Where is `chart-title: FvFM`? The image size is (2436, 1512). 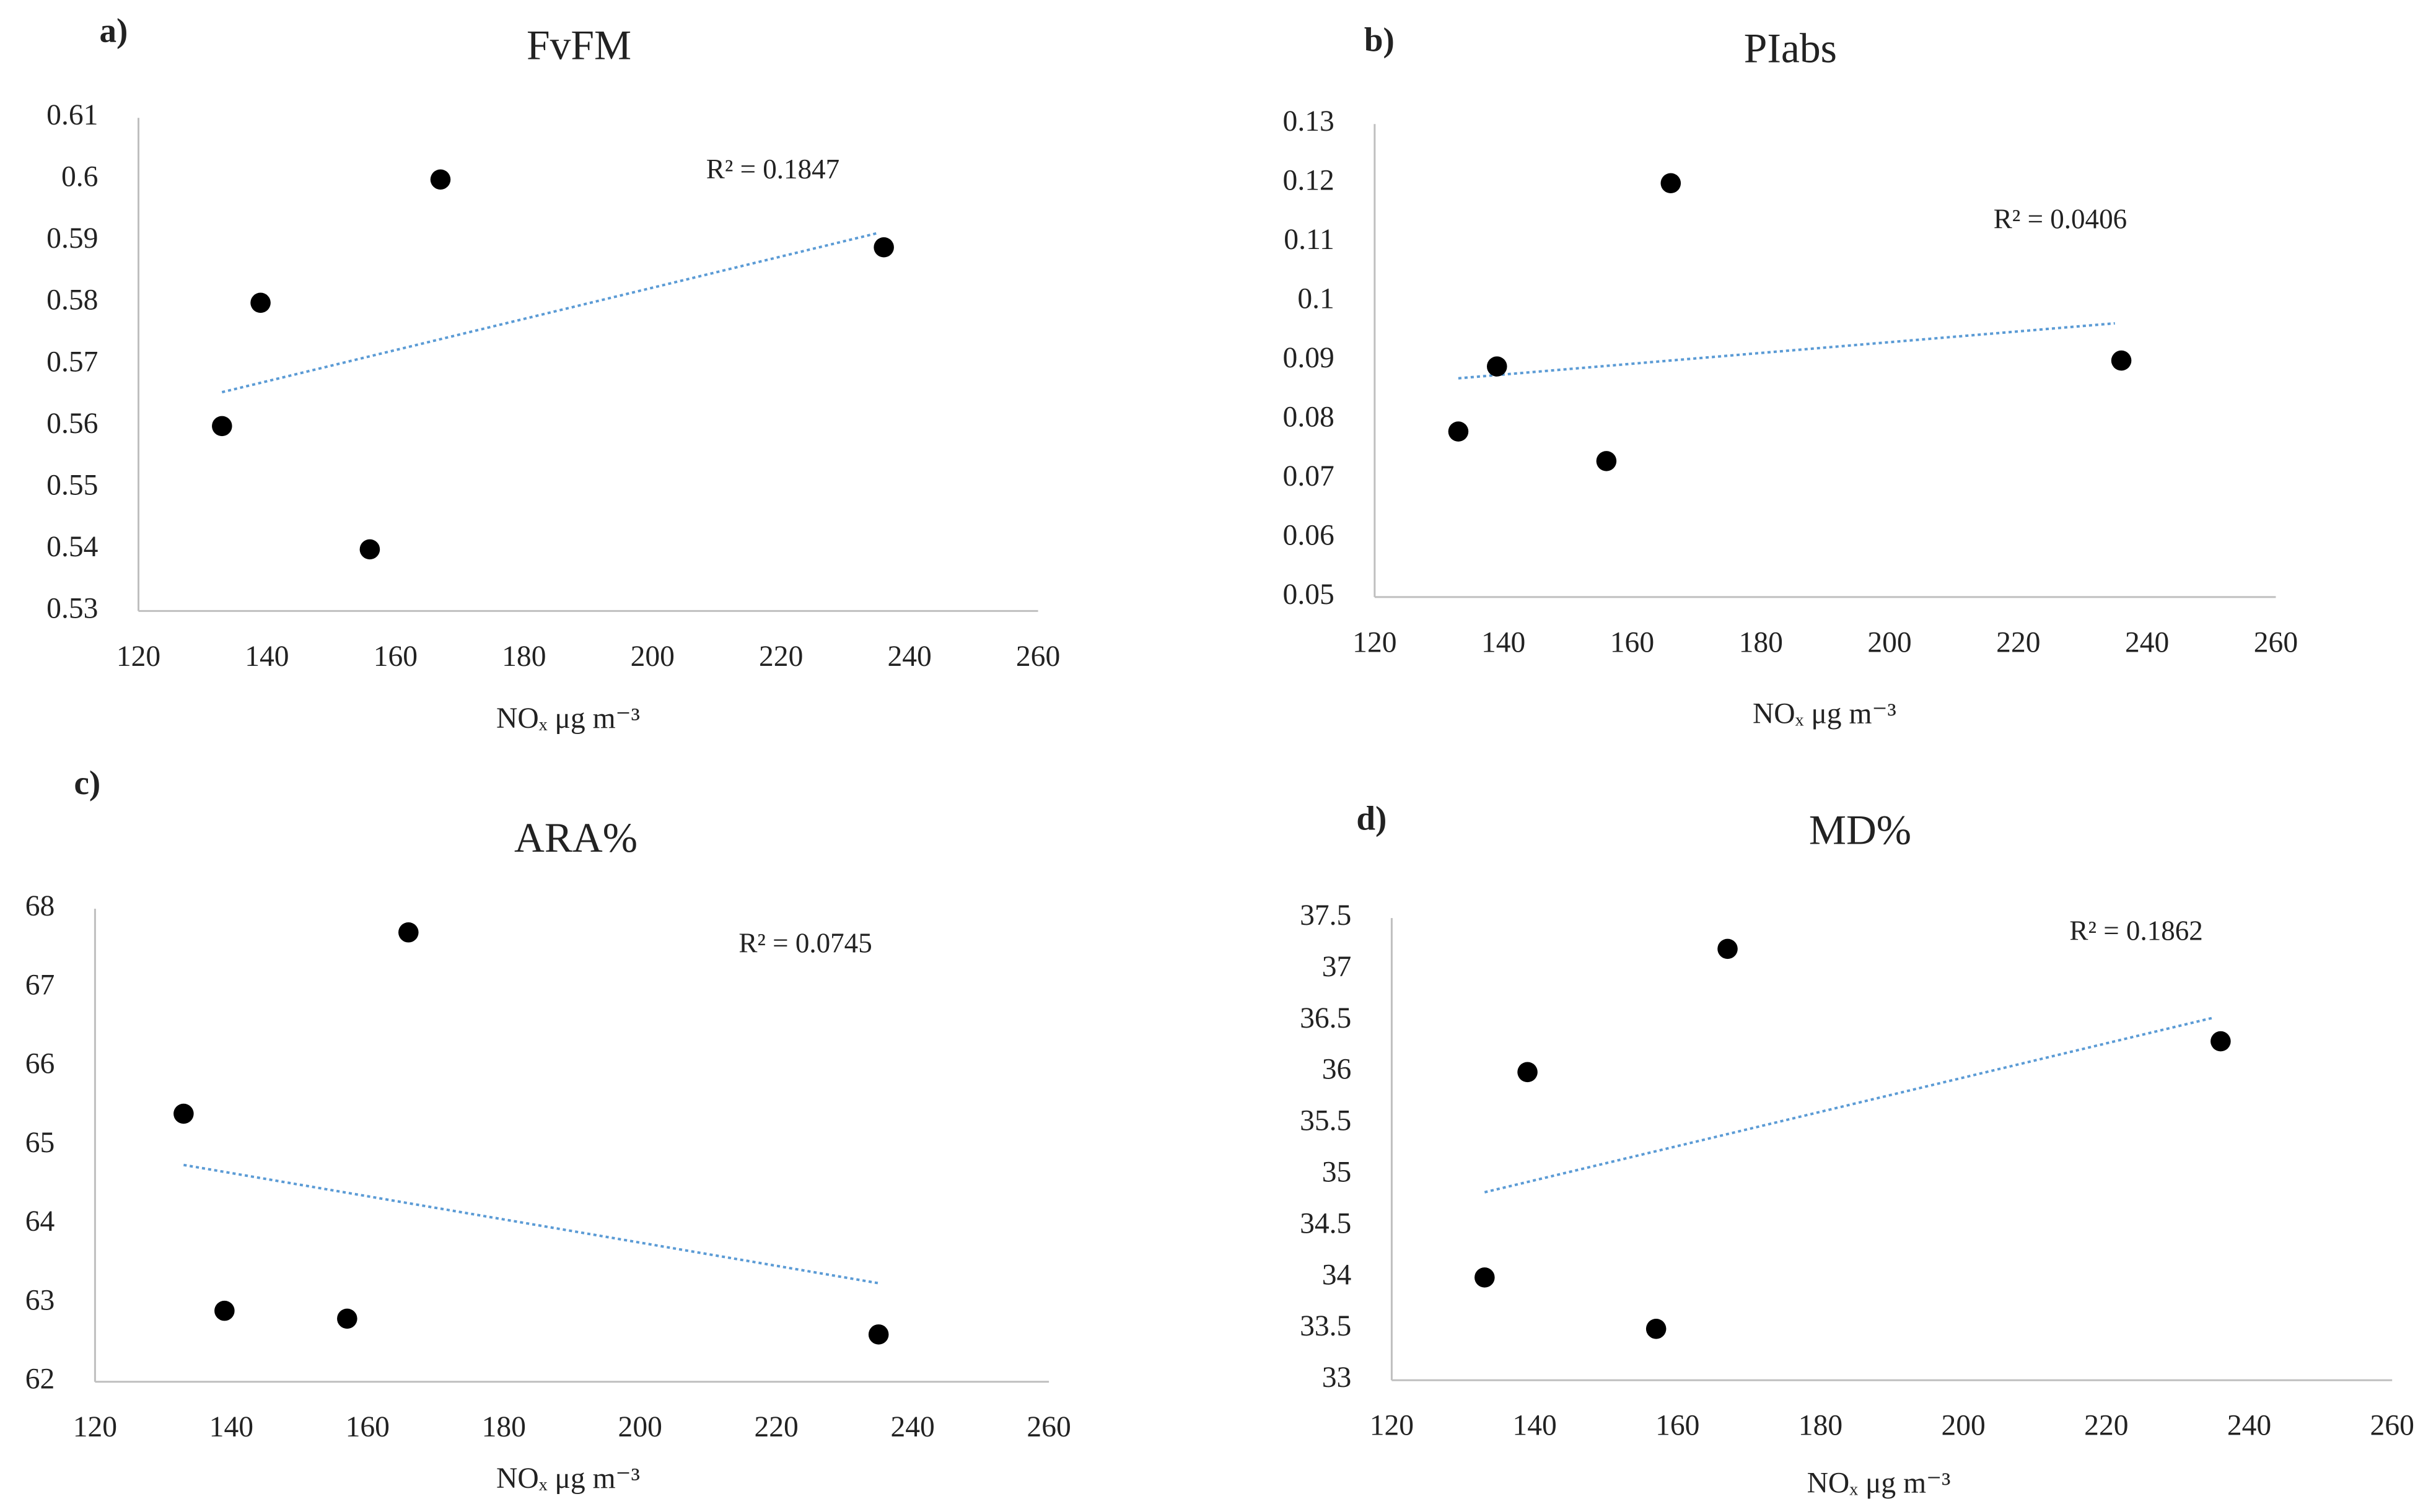
chart-title: FvFM is located at coordinates (579, 45).